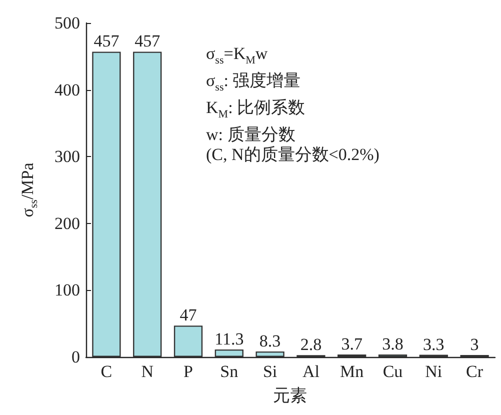 The width and height of the screenshot is (501, 415). I want to click on x-tick-label: P, so click(188, 371).